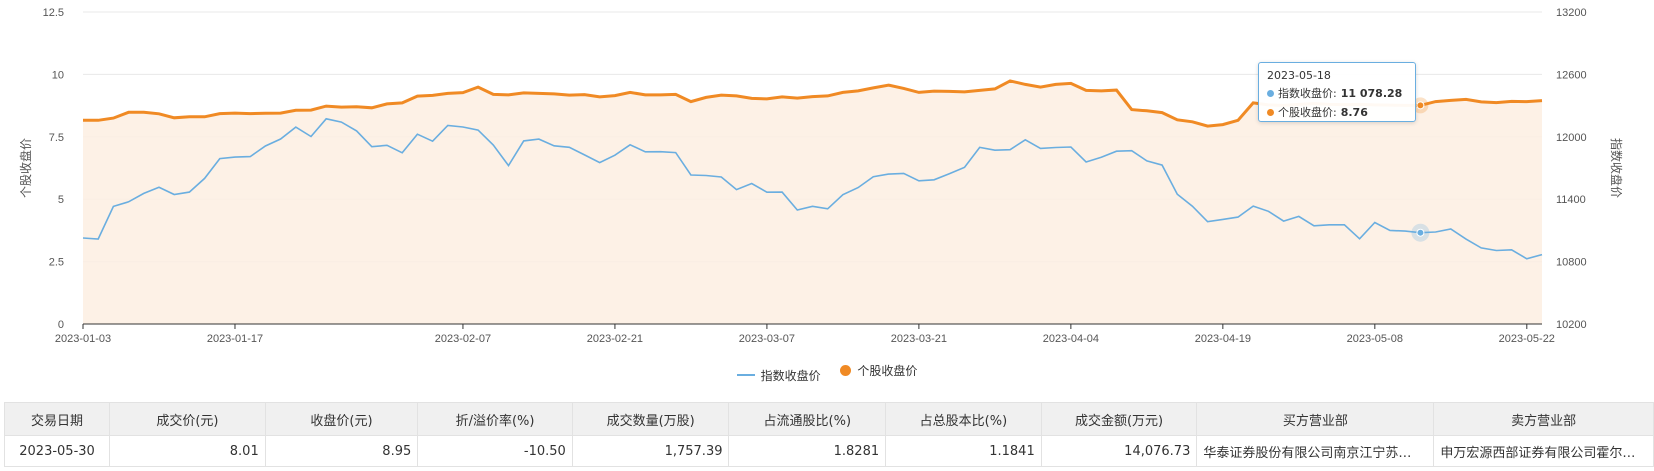  What do you see at coordinates (495, 451) in the screenshot?
I see `cell-premium: -10.50` at bounding box center [495, 451].